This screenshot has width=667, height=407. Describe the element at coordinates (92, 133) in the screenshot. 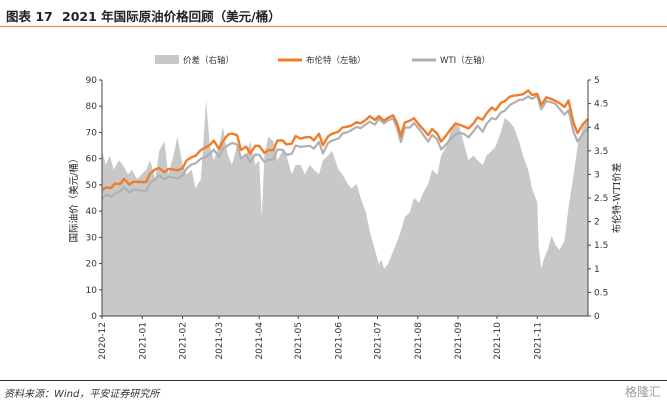

I see `y-left-tick-label: 70` at that location.